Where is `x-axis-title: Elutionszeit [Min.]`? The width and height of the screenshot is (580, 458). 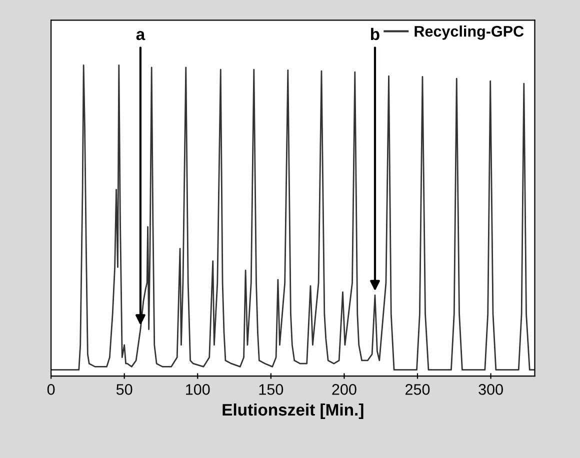 x-axis-title: Elutionszeit [Min.] is located at coordinates (293, 411).